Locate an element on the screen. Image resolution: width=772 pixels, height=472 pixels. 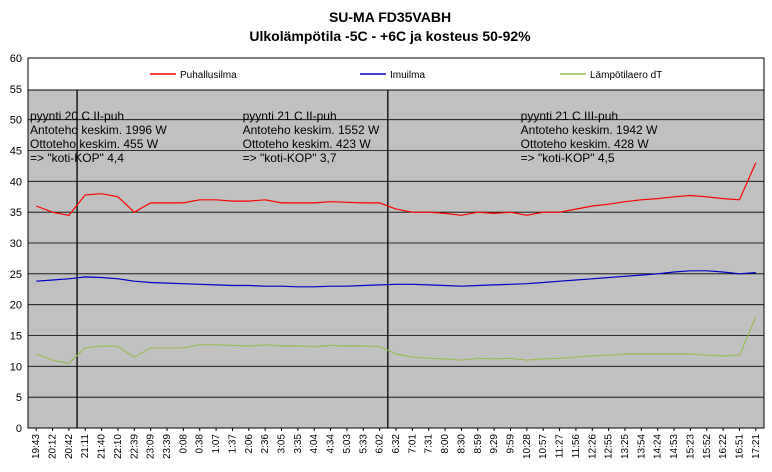
x-tick-label: 11:56 is located at coordinates (576, 446).